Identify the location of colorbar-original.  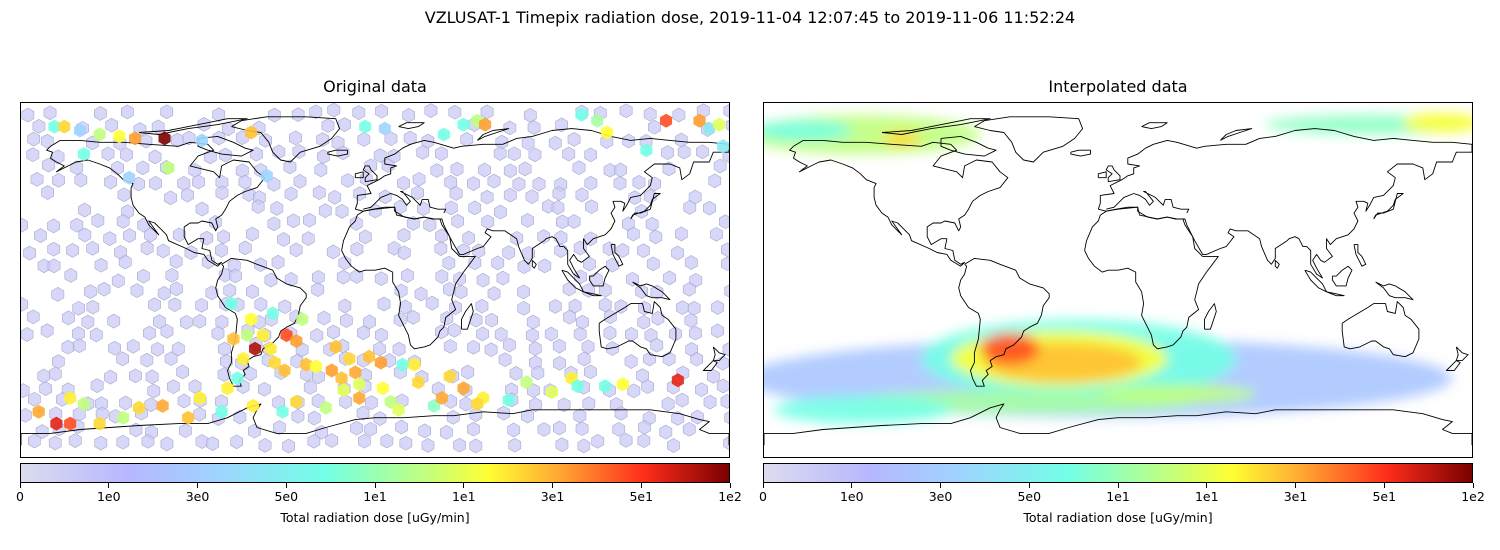
(375, 473).